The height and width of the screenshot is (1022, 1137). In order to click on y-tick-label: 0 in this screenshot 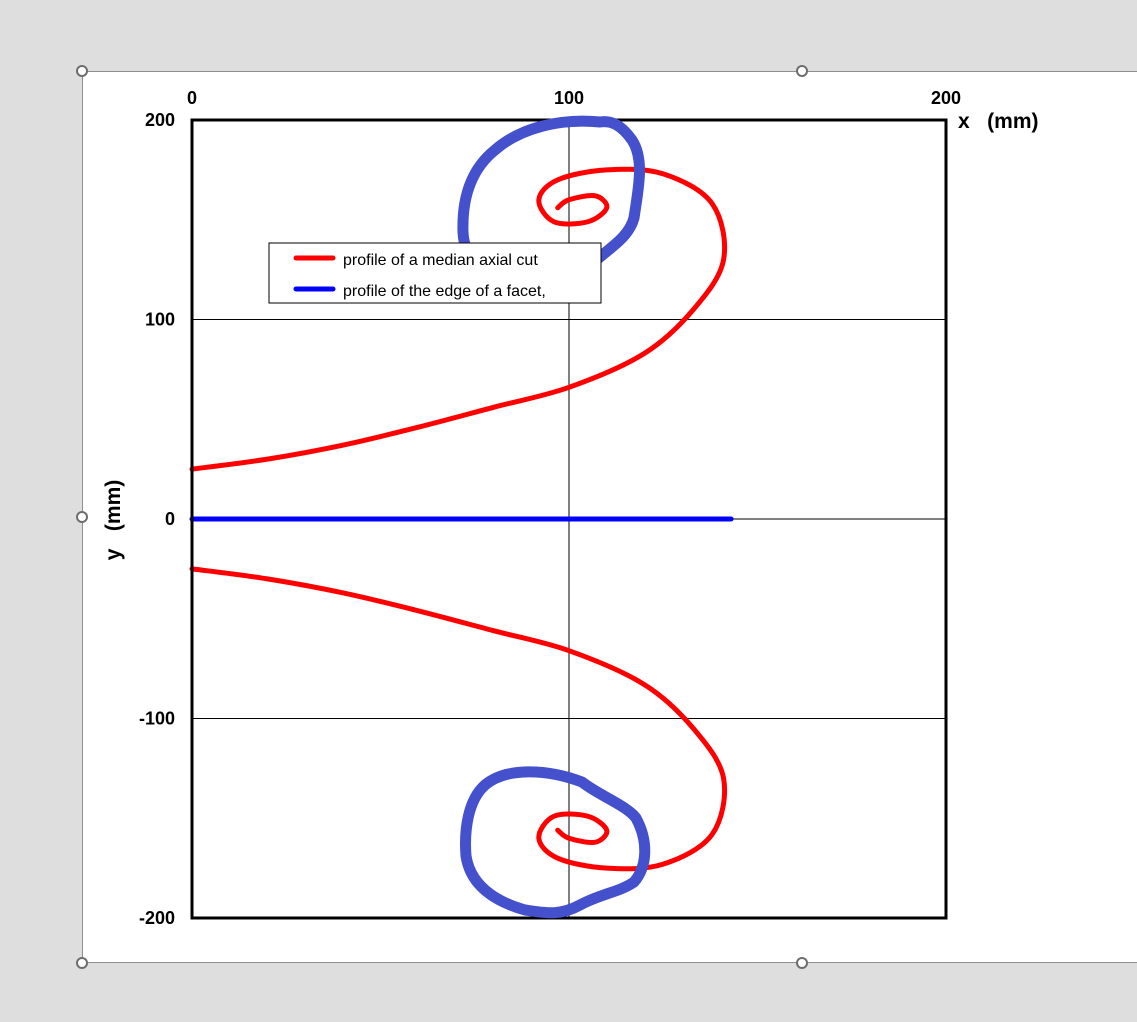, I will do `click(170, 519)`.